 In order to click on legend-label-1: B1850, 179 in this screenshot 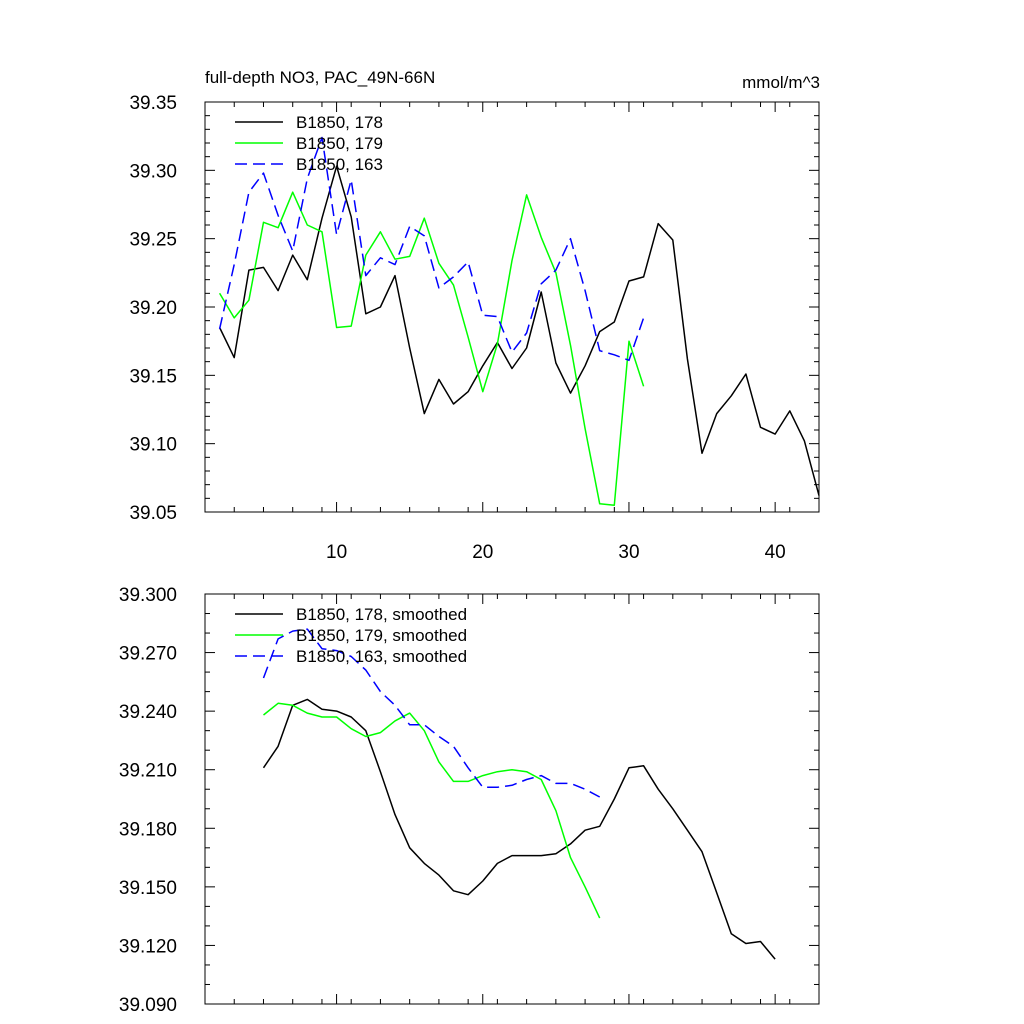, I will do `click(339, 143)`.